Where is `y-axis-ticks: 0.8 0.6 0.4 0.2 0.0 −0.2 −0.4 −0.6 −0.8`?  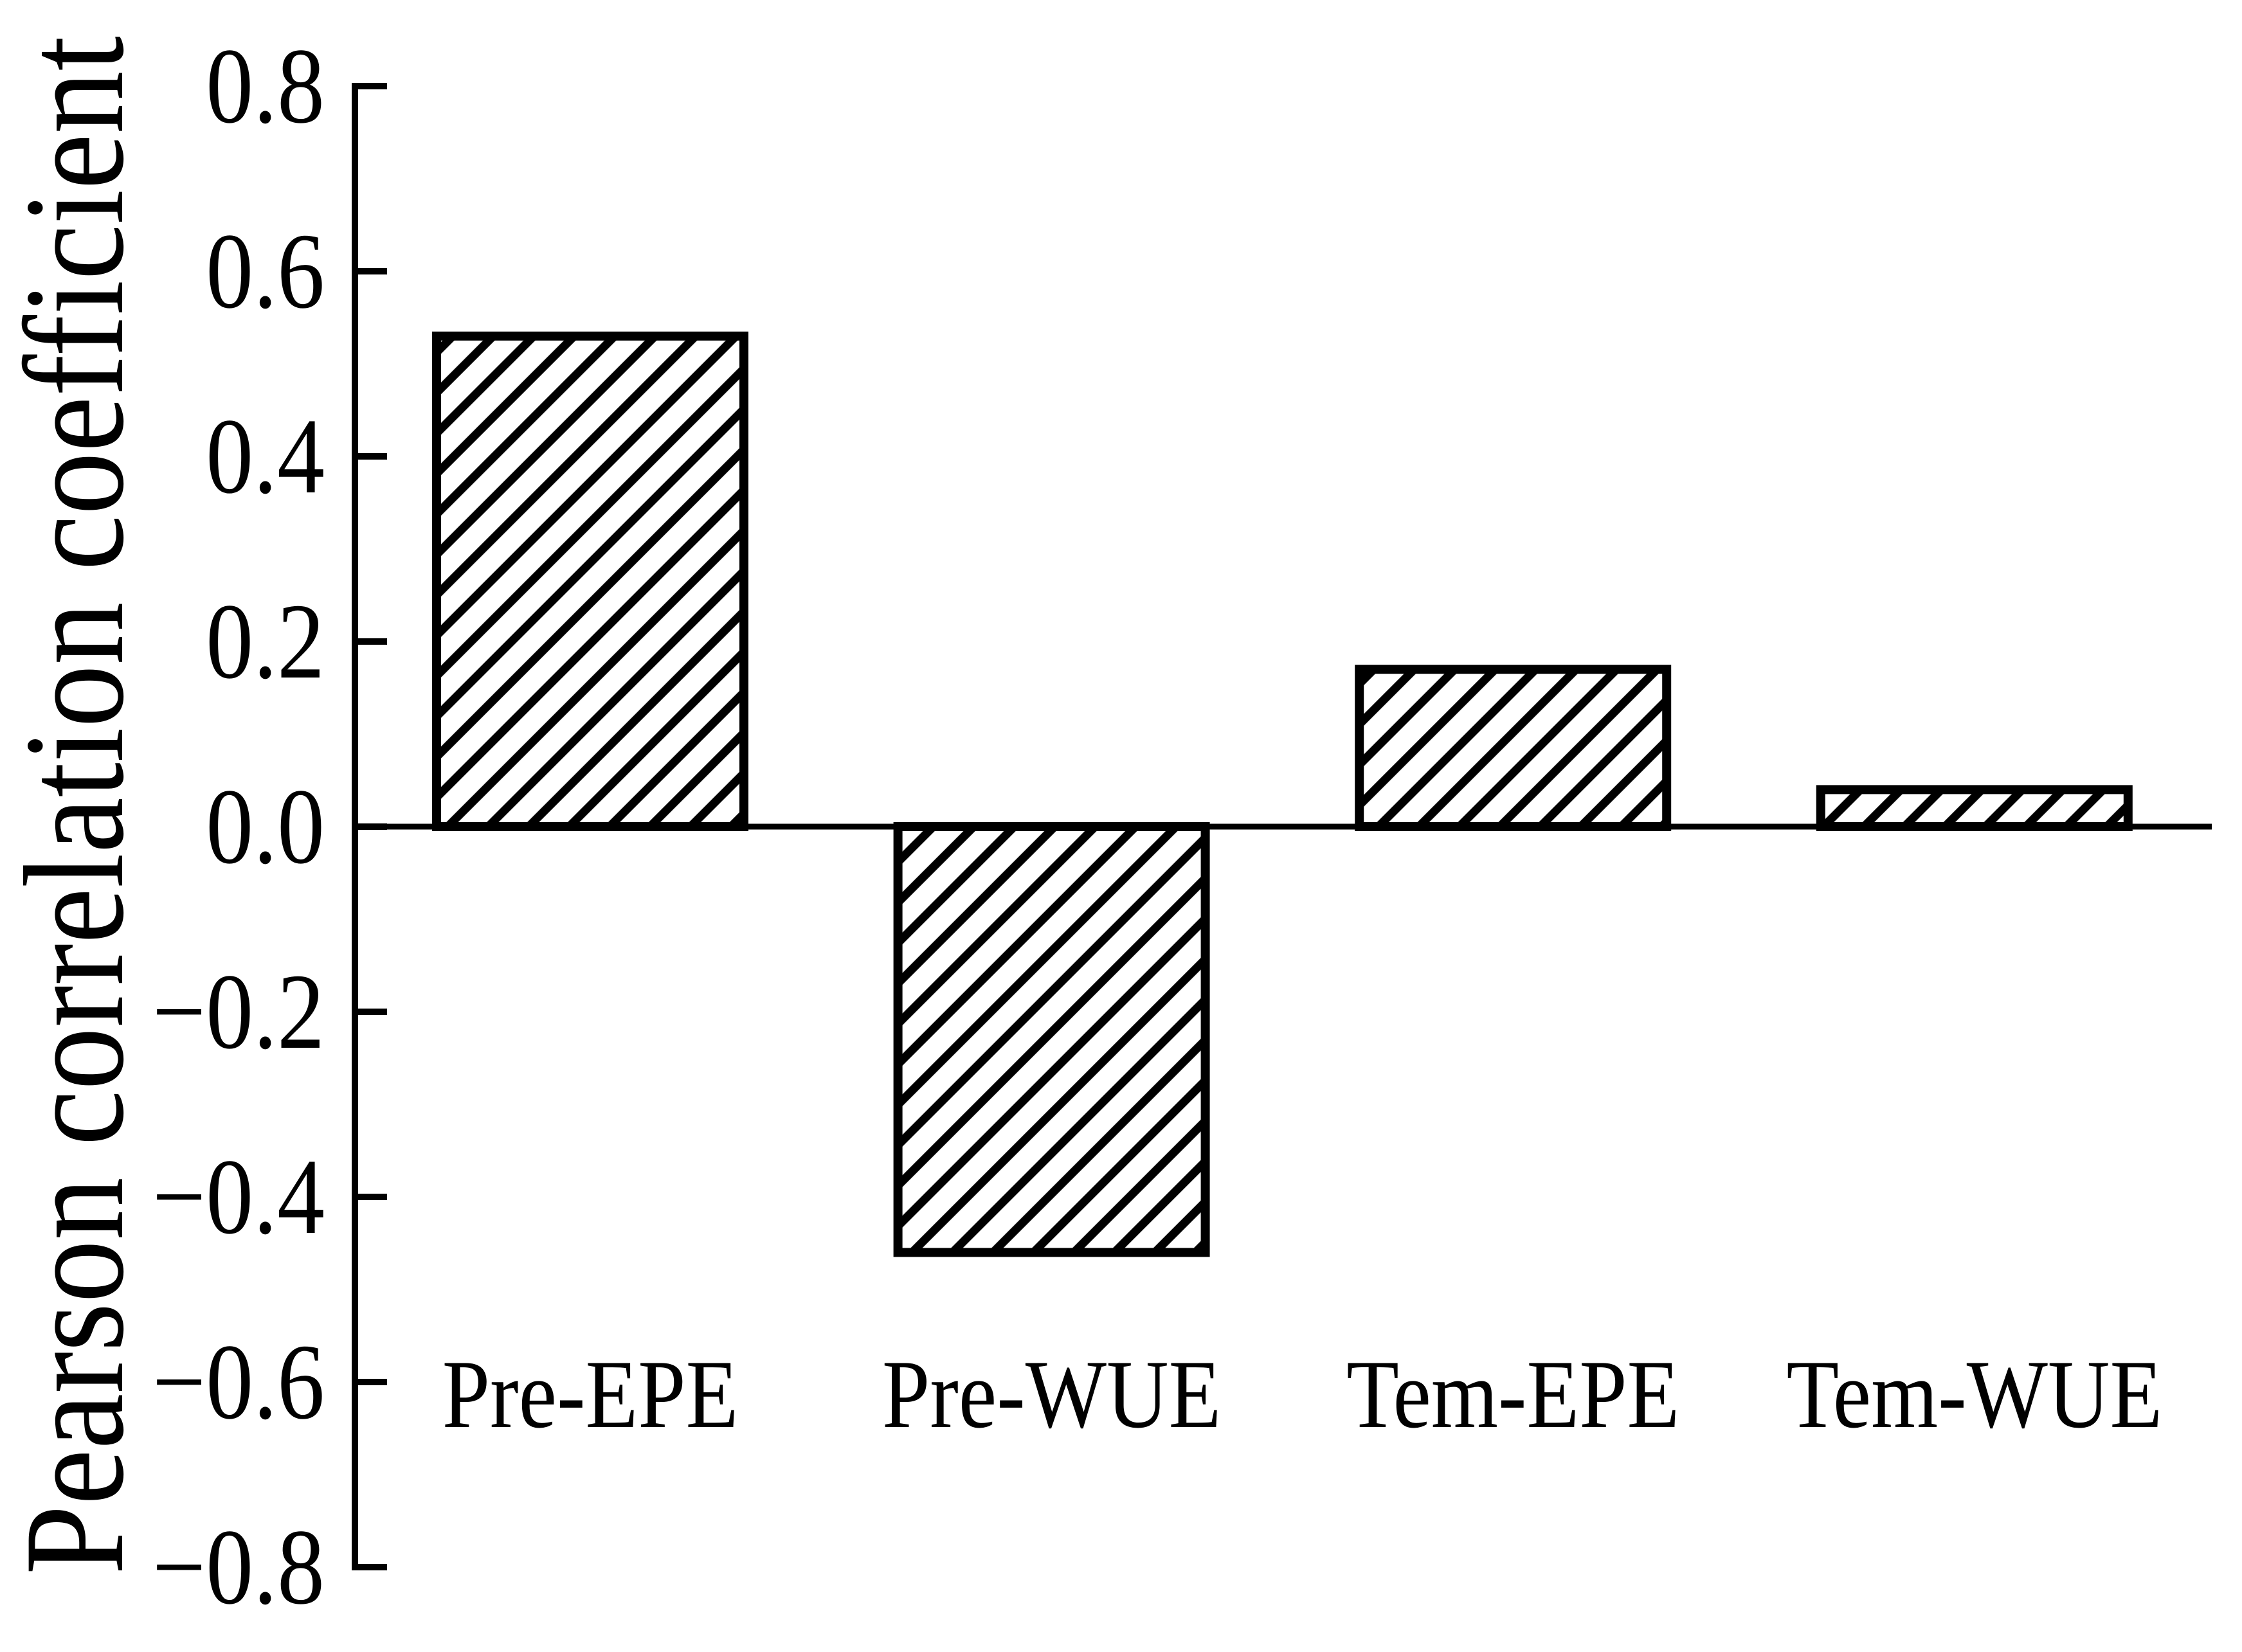
y-axis-ticks: 0.8 0.6 0.4 0.2 0.0 −0.2 −0.4 −0.6 −0.8 is located at coordinates (269, 826).